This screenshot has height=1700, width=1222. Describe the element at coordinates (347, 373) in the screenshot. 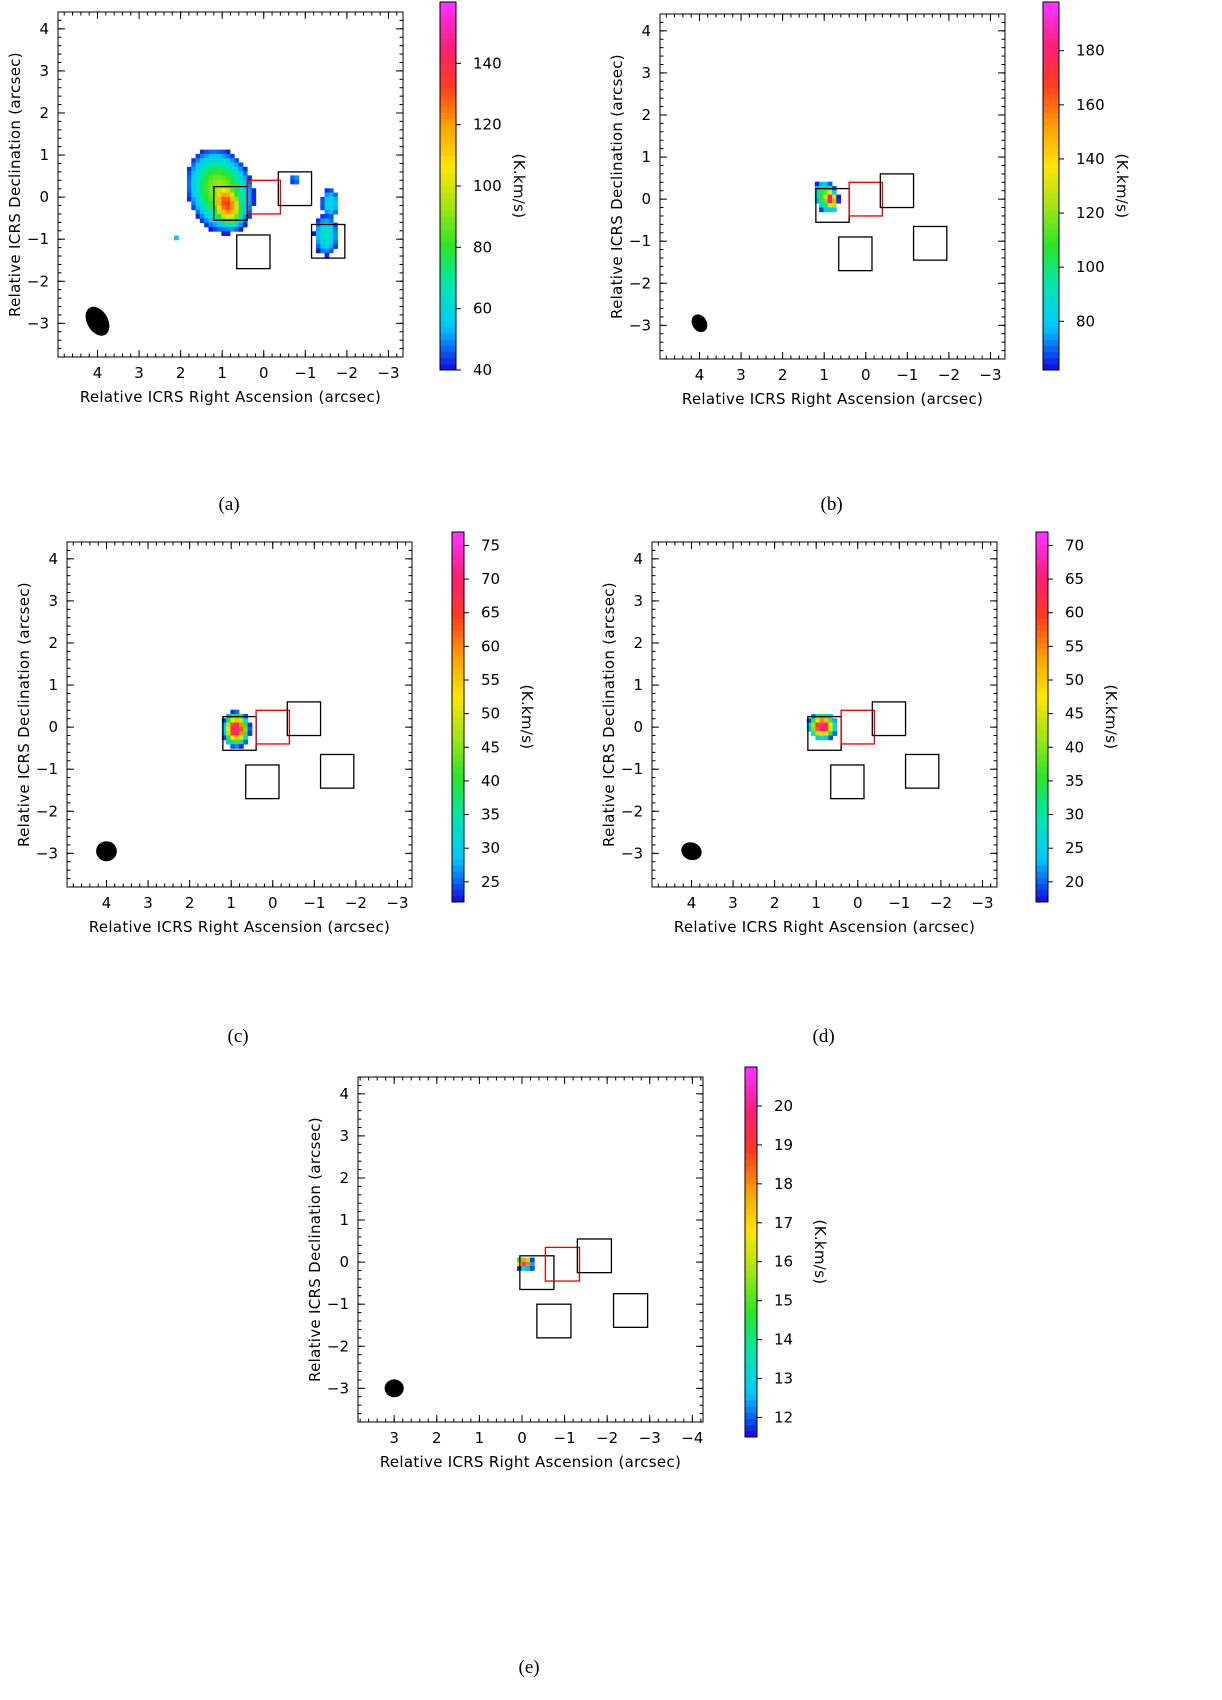

I see `x-tick-label: −2` at that location.